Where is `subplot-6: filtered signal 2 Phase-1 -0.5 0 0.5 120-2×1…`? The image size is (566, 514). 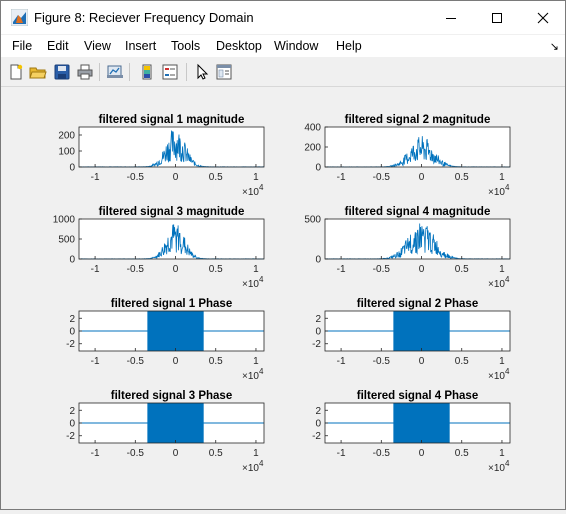
subplot-6: filtered signal 2 Phase-1 -0.5 0 0.5 120-2×1… is located at coordinates (411, 340).